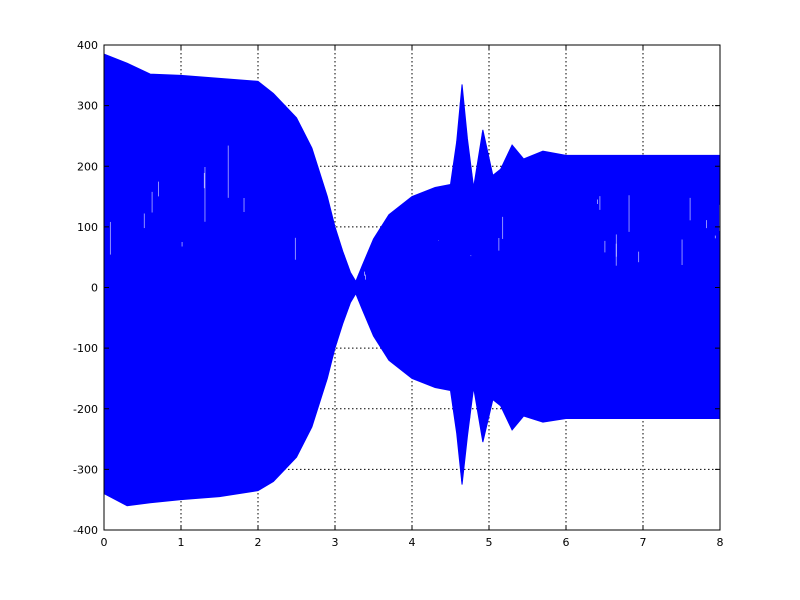 This screenshot has width=800, height=600. I want to click on x-tick-label: 8, so click(720, 542).